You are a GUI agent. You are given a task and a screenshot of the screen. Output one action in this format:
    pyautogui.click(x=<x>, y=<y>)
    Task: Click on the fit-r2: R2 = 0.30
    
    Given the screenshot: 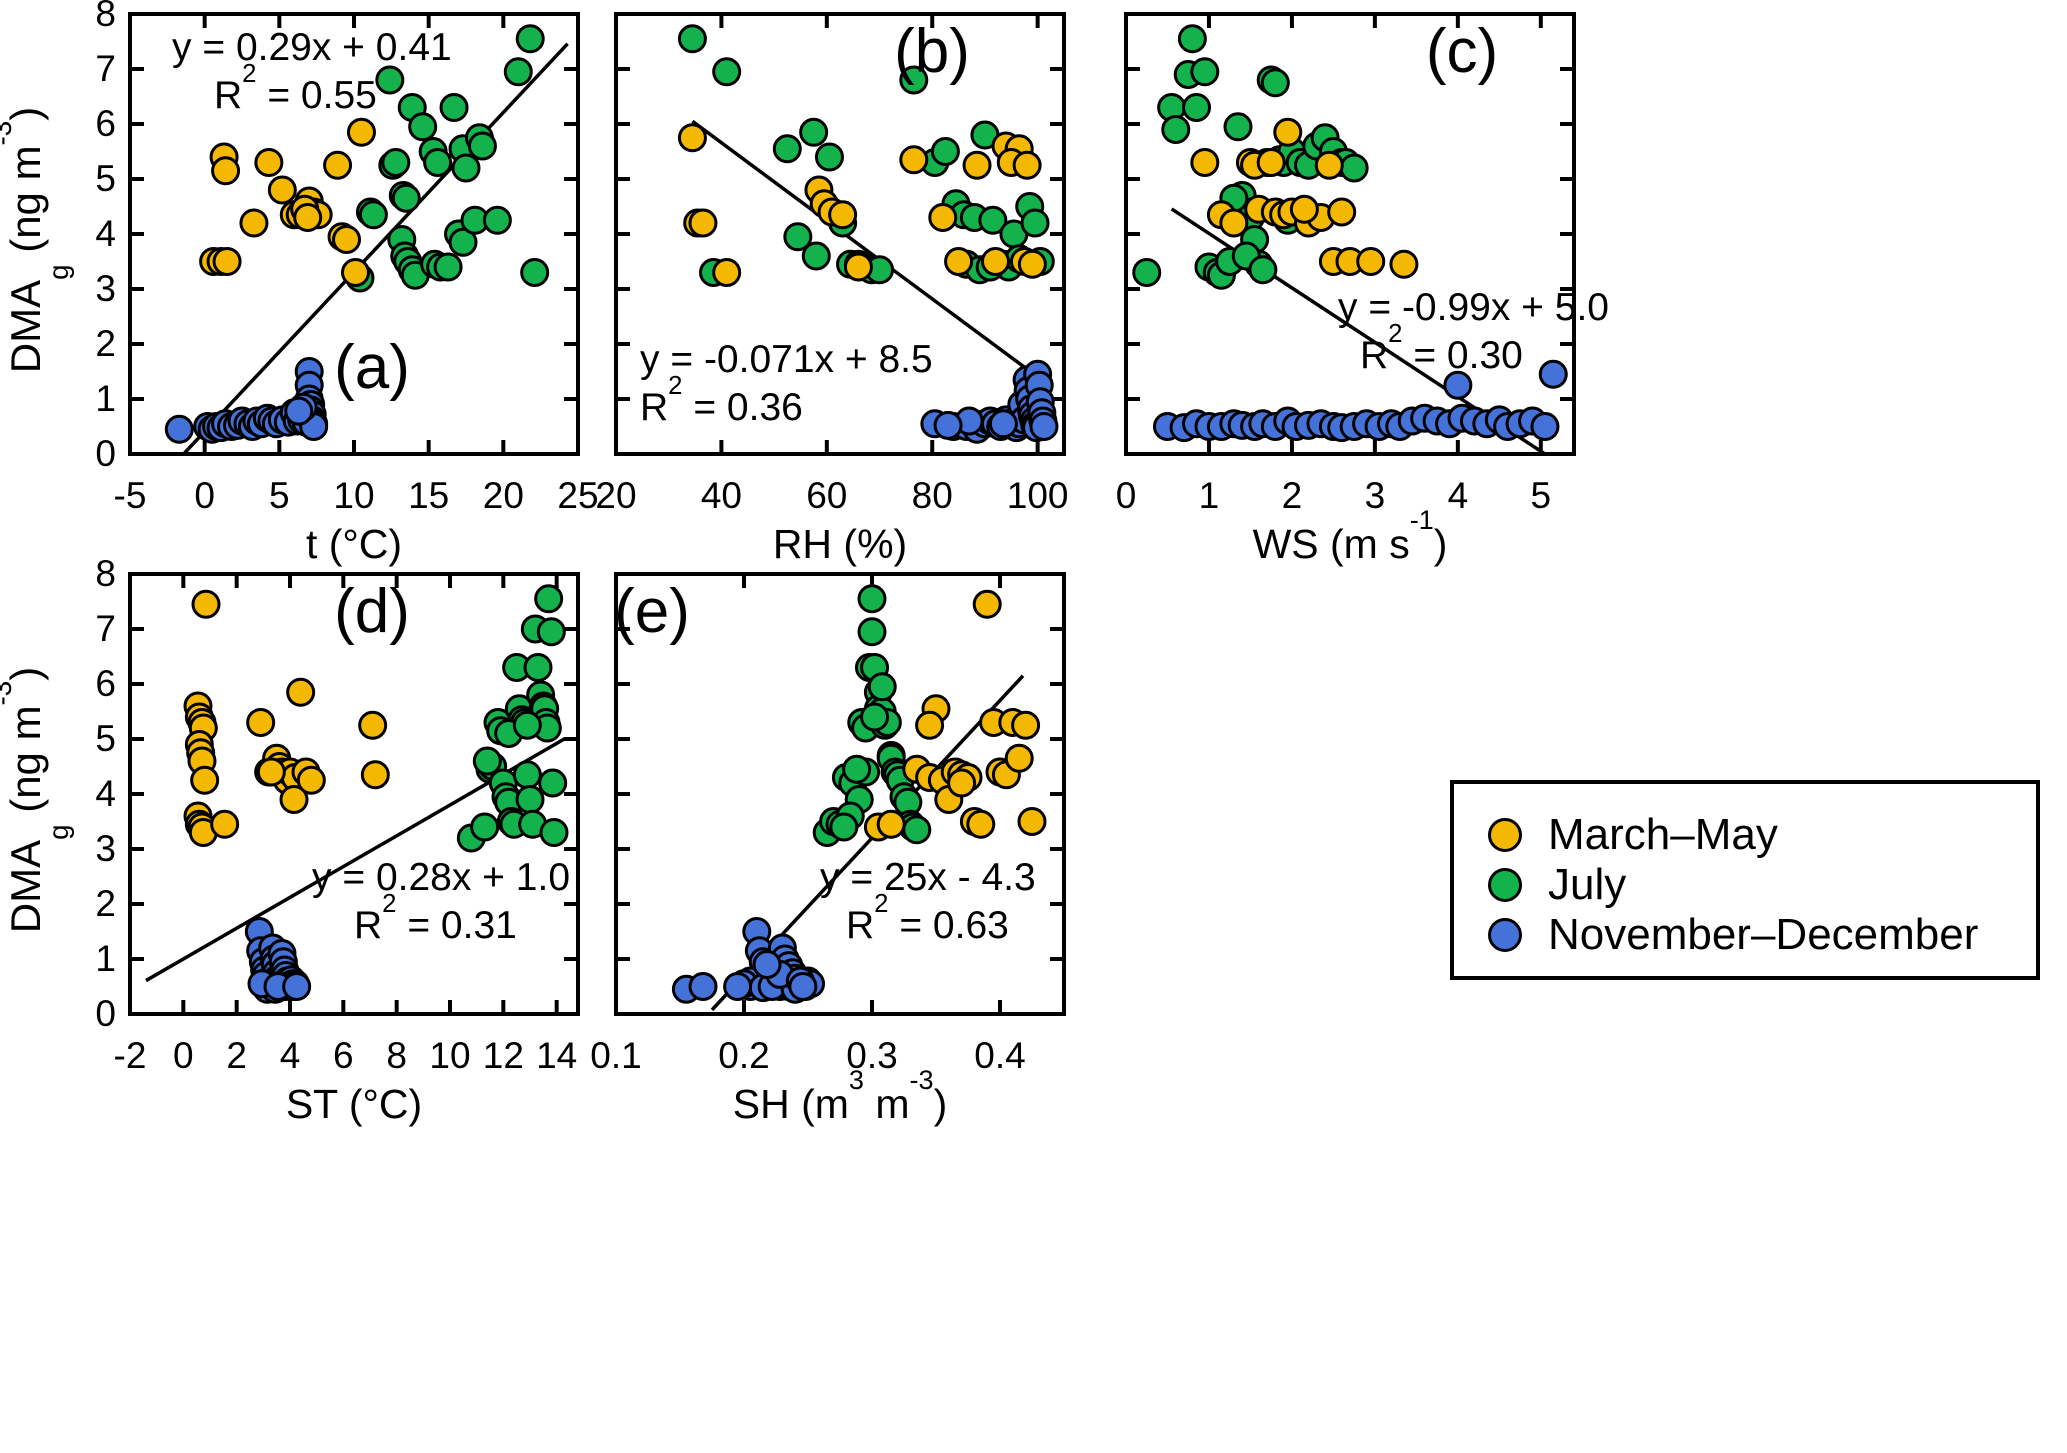 What is the action you would take?
    pyautogui.click(x=1441, y=348)
    